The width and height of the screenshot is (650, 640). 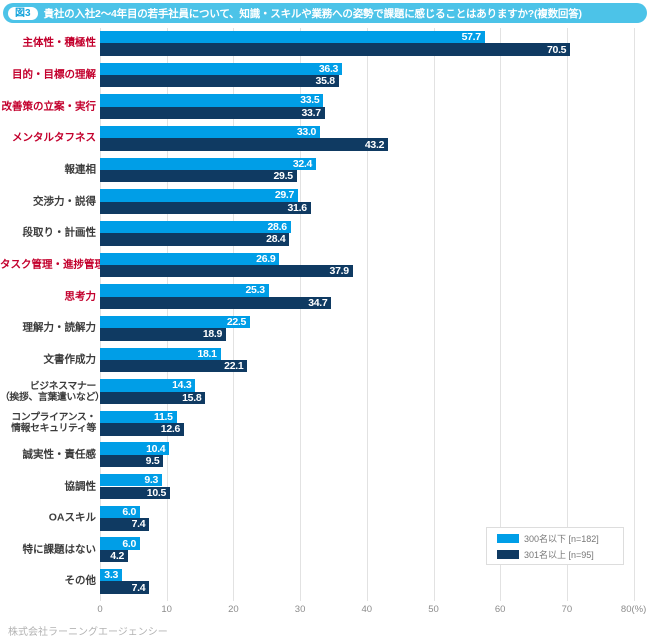 I want to click on bar-large-company: 10.5, so click(x=135, y=492).